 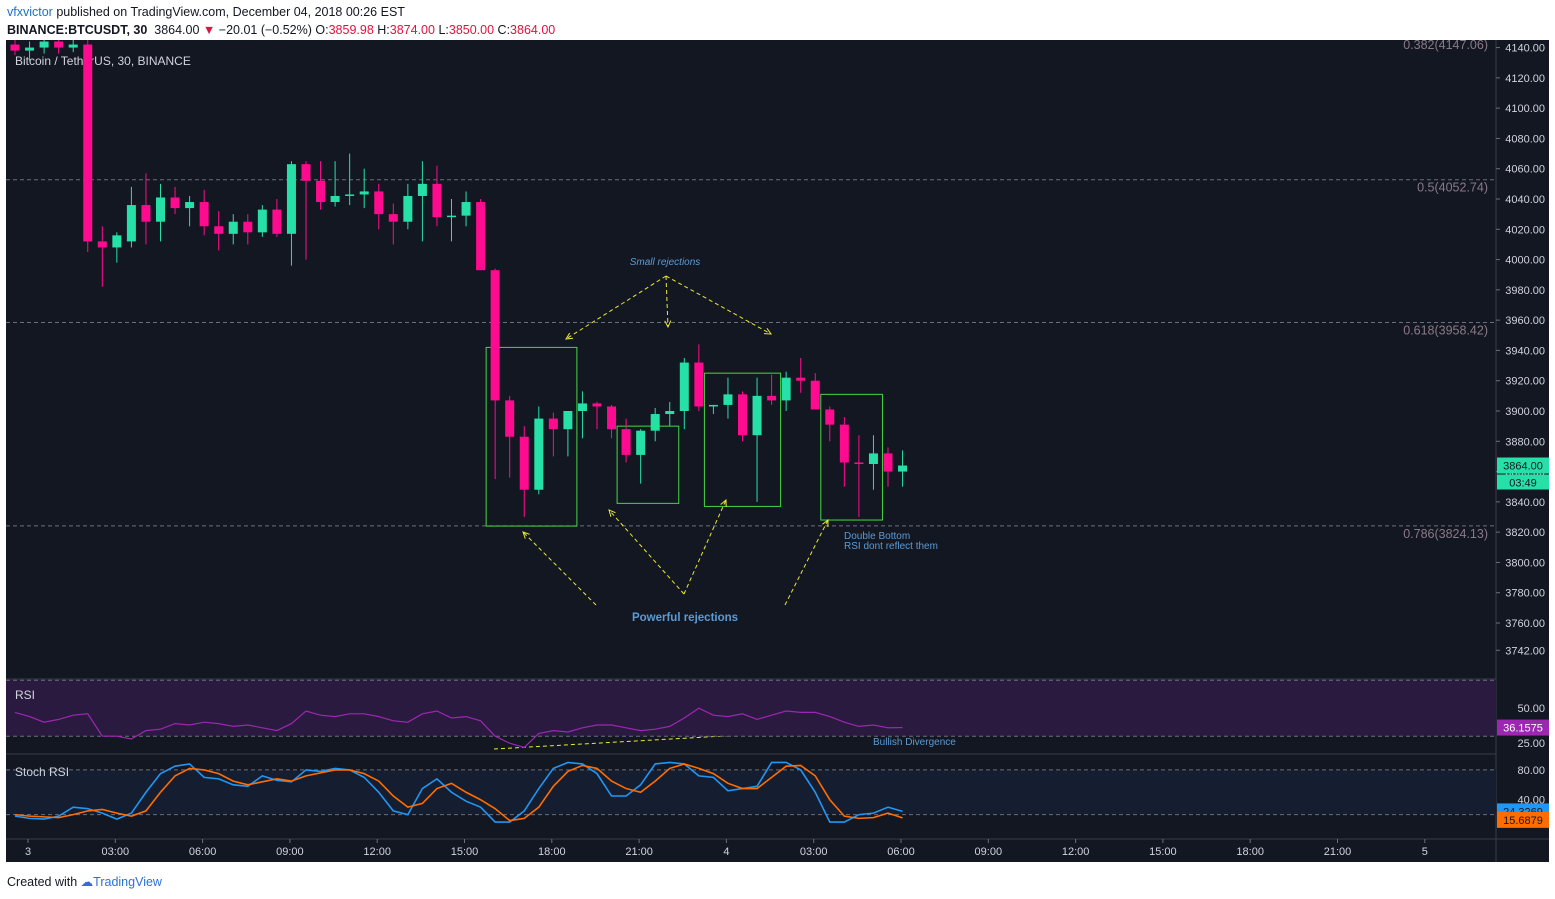 I want to click on last-price-label: 3864.00, so click(x=1523, y=467).